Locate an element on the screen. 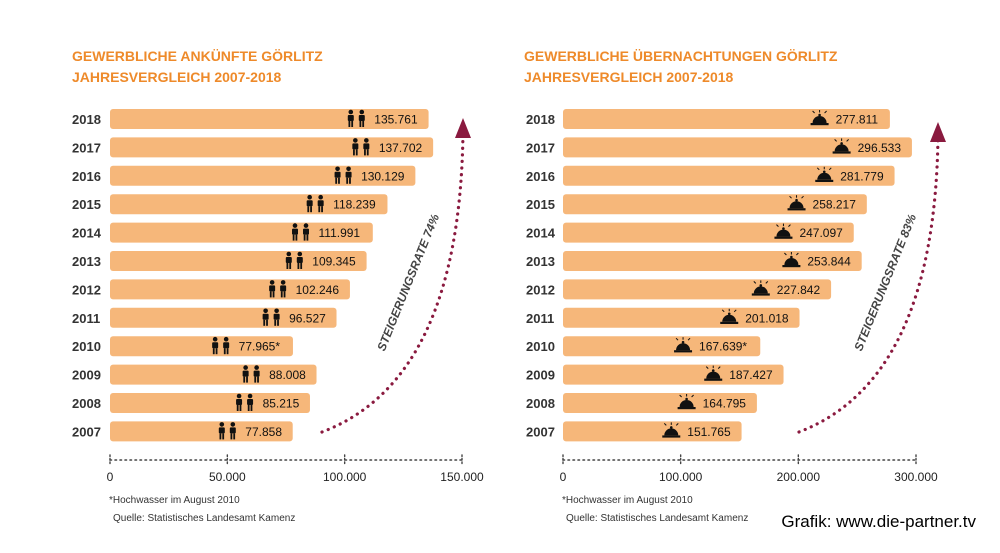  value-label: 253.844 is located at coordinates (829, 262).